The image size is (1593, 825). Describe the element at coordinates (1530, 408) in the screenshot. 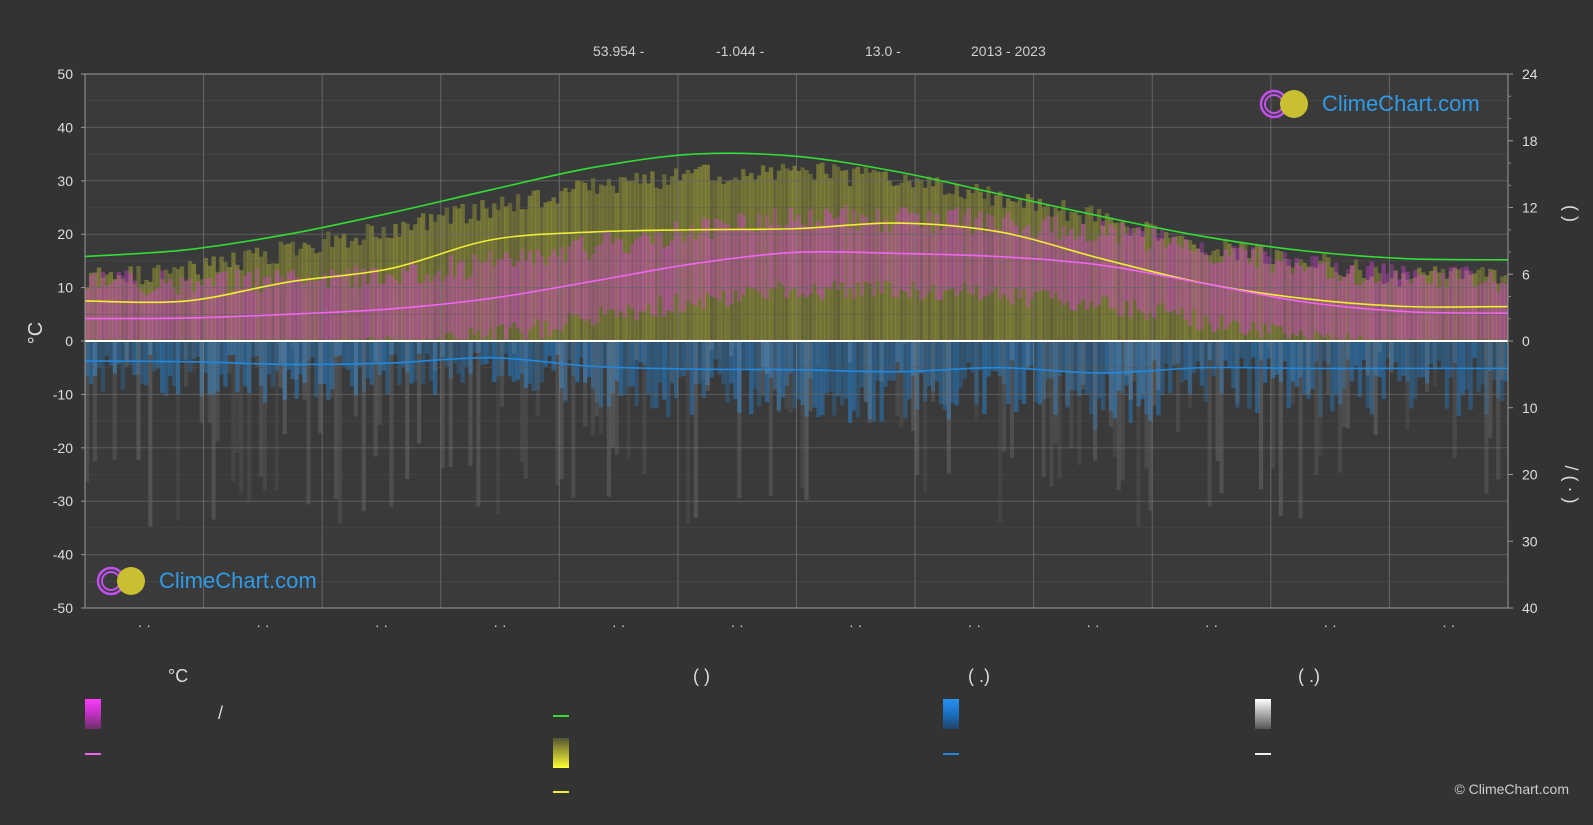

I see `right-bottom-tick-label: 10` at that location.